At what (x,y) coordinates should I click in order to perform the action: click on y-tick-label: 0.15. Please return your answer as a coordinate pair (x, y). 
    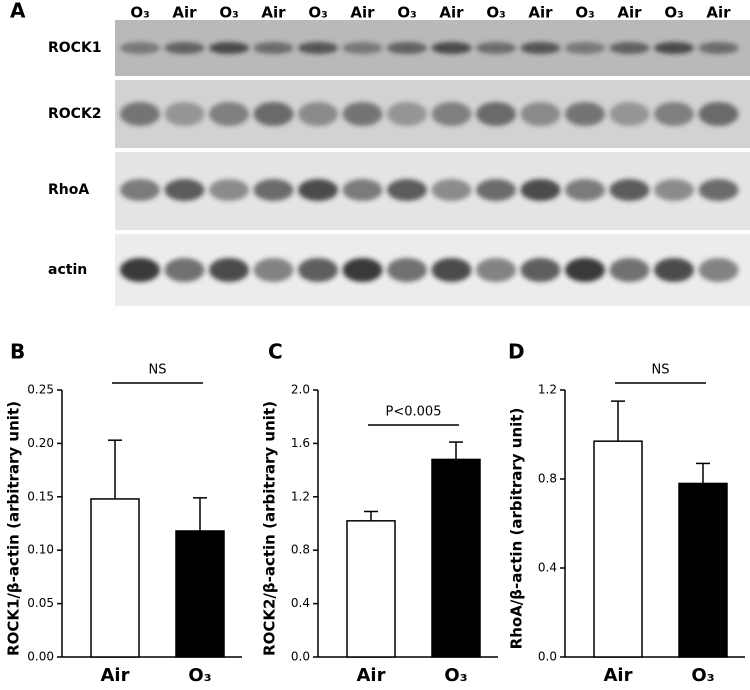
    Looking at the image, I should click on (40, 496).